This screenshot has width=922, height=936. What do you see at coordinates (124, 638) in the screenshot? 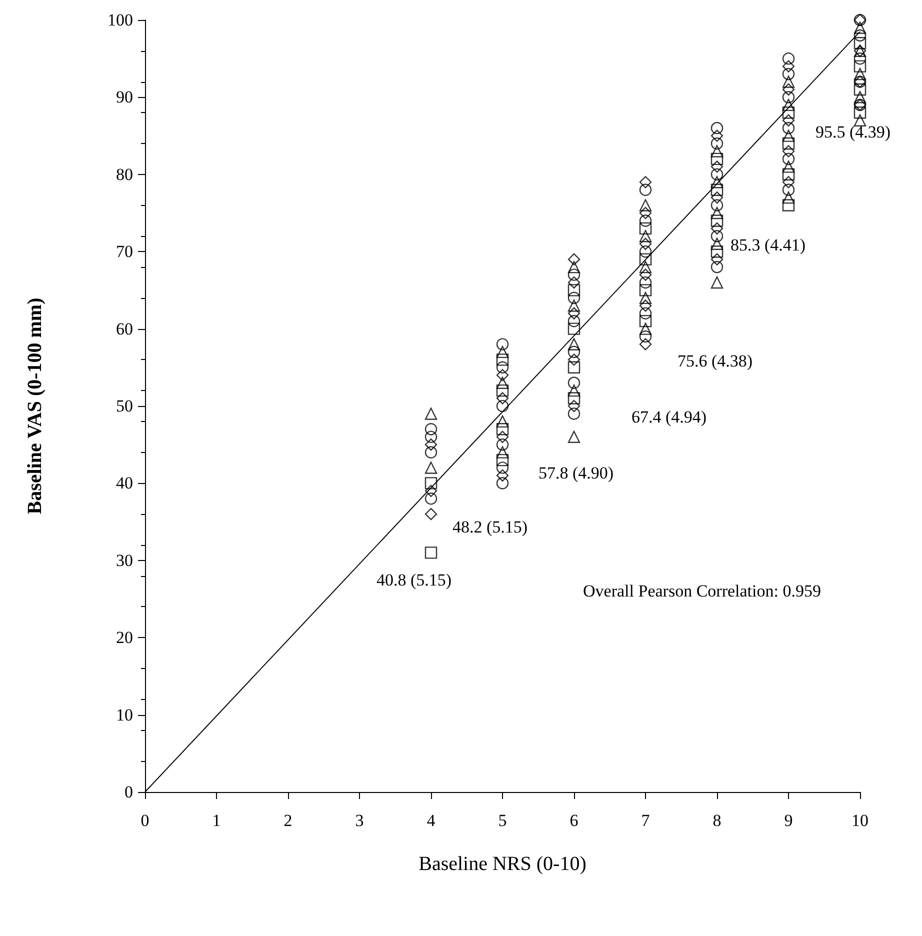
I see `y-tick-label: 20` at bounding box center [124, 638].